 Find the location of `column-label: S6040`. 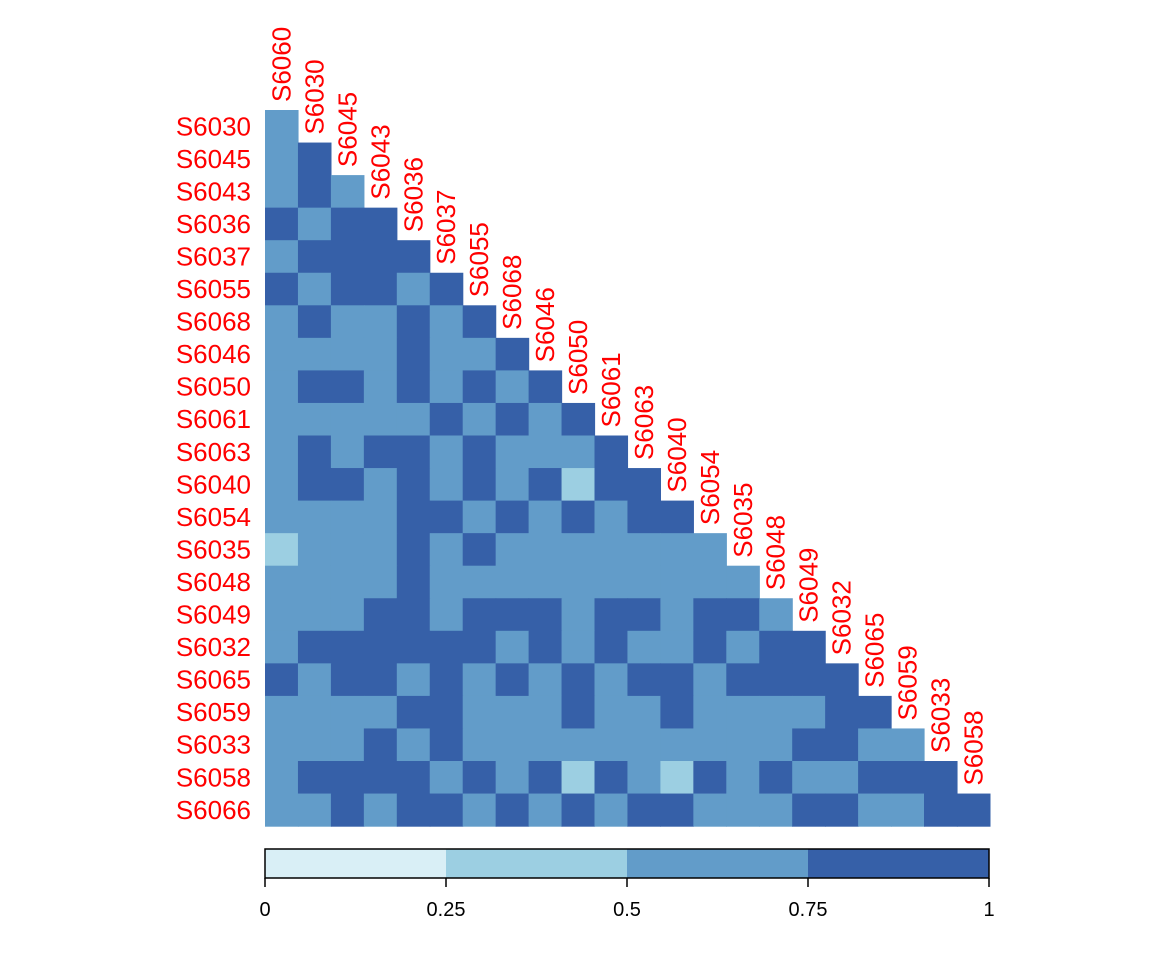

column-label: S6040 is located at coordinates (677, 454).